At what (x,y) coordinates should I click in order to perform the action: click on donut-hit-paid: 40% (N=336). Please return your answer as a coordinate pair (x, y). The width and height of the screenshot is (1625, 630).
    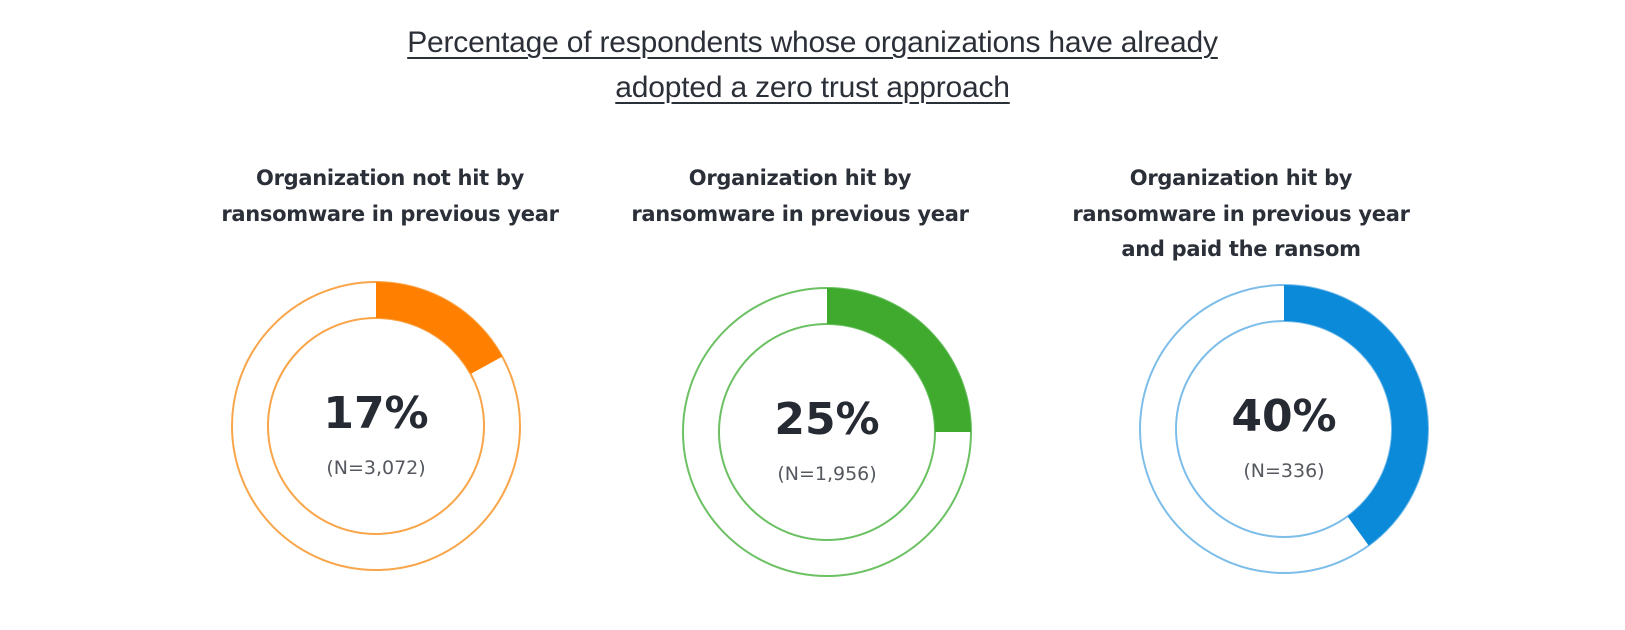
    Looking at the image, I should click on (1284, 429).